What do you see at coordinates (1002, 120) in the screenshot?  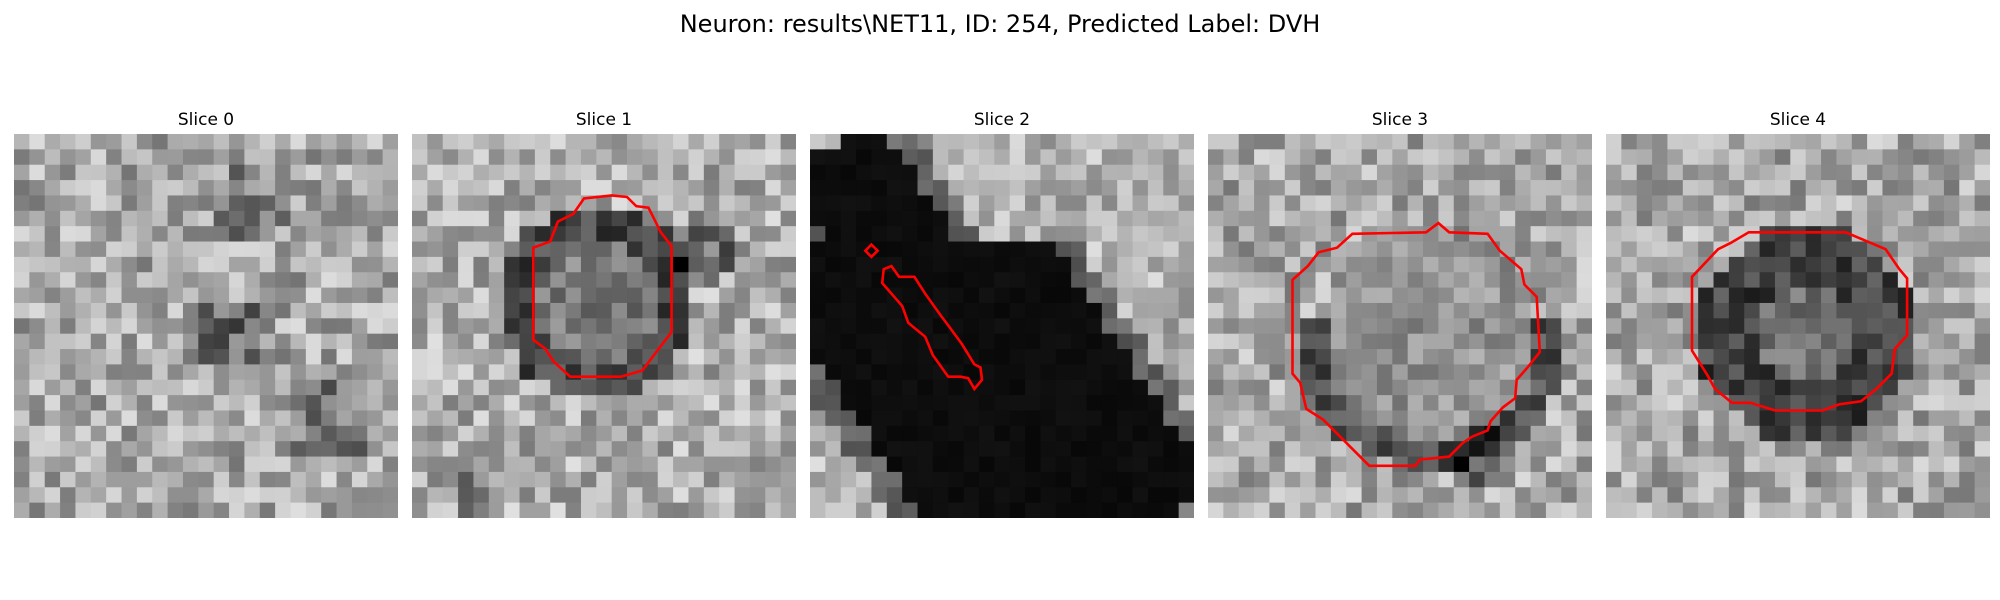 I see `slice-title-2: Slice 2` at bounding box center [1002, 120].